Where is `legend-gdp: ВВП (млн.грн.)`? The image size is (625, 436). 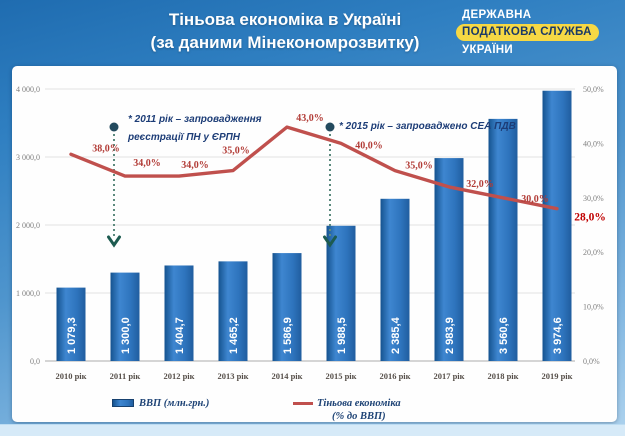
legend-gdp: ВВП (млн.грн.) is located at coordinates (160, 403).